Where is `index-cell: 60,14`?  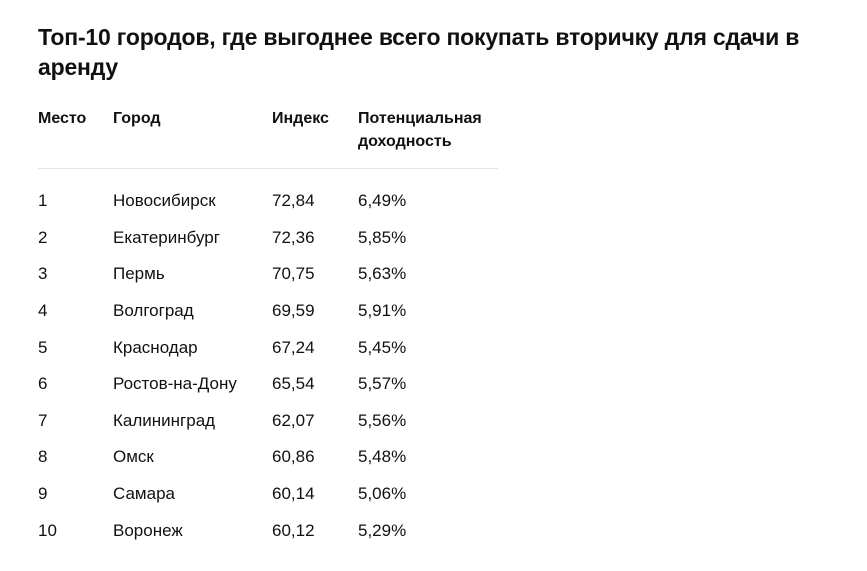
index-cell: 60,14 is located at coordinates (293, 494).